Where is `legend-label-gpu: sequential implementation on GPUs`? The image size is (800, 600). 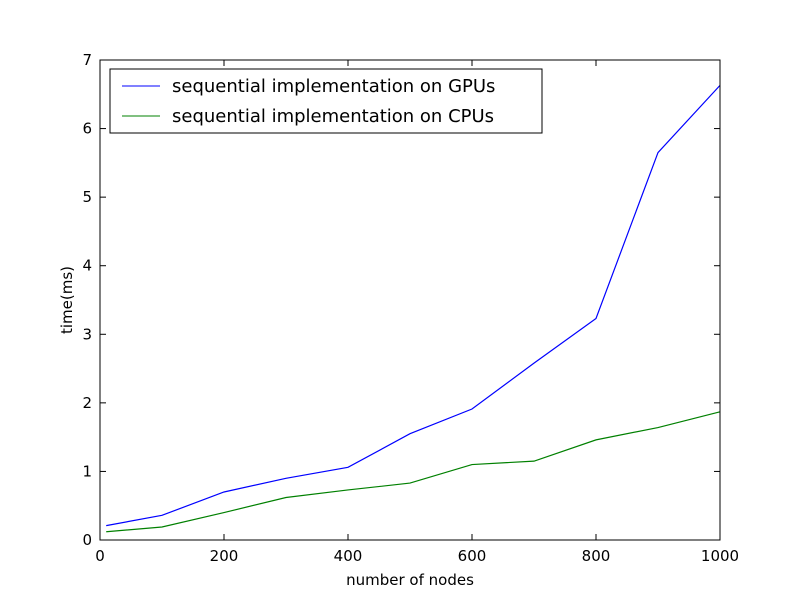
legend-label-gpu: sequential implementation on GPUs is located at coordinates (333, 86).